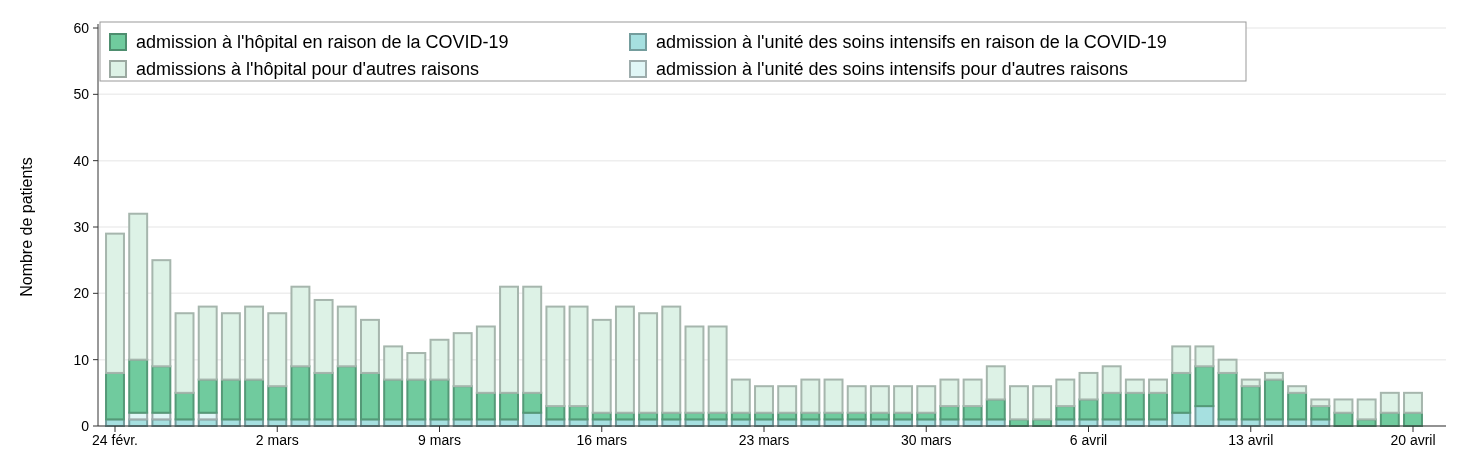 The height and width of the screenshot is (457, 1460). I want to click on x-tick-label: 23 mars, so click(764, 440).